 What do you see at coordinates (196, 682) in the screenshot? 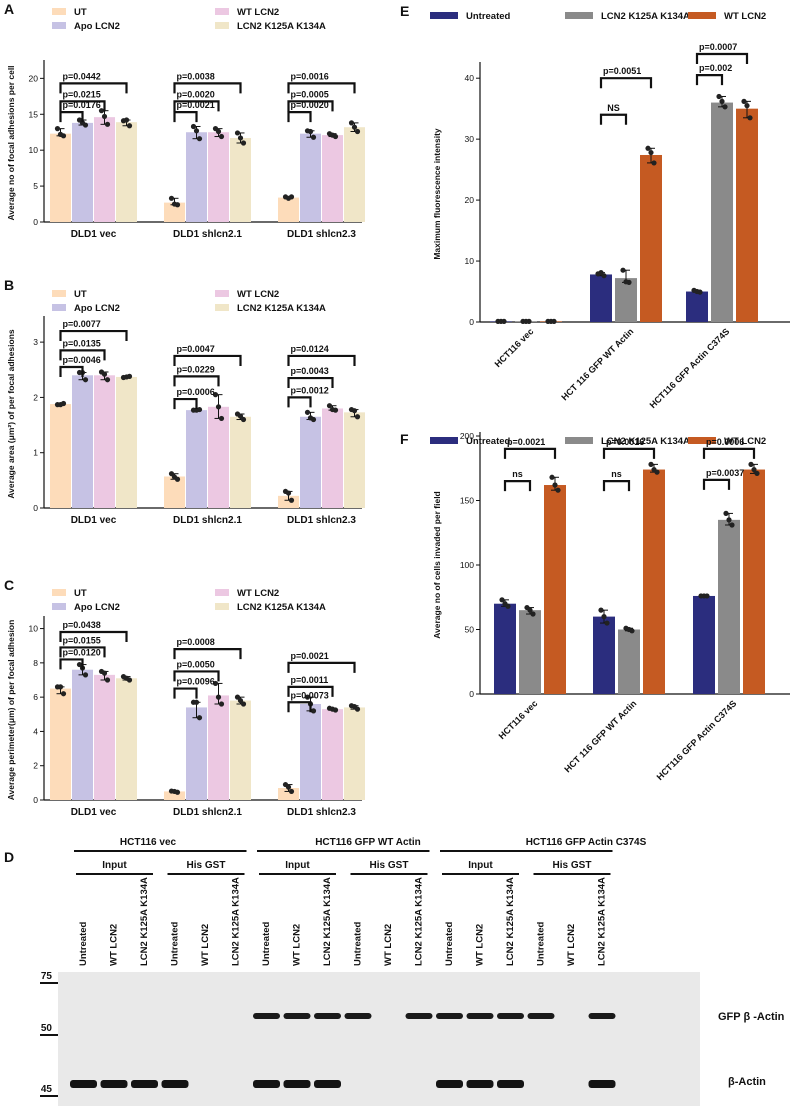
I see `p-value-label: p=0.0096` at bounding box center [196, 682].